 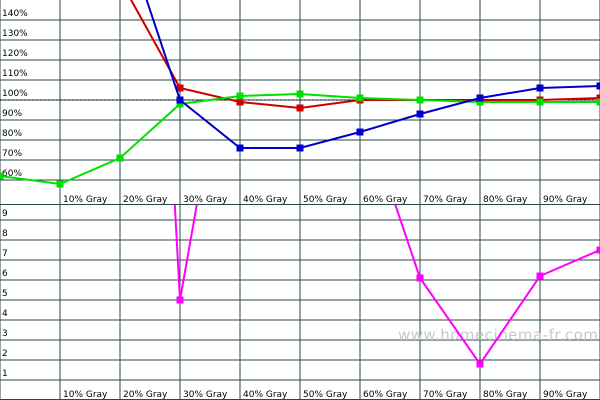 What do you see at coordinates (12, 114) in the screenshot?
I see `y-tick-label: 90%` at bounding box center [12, 114].